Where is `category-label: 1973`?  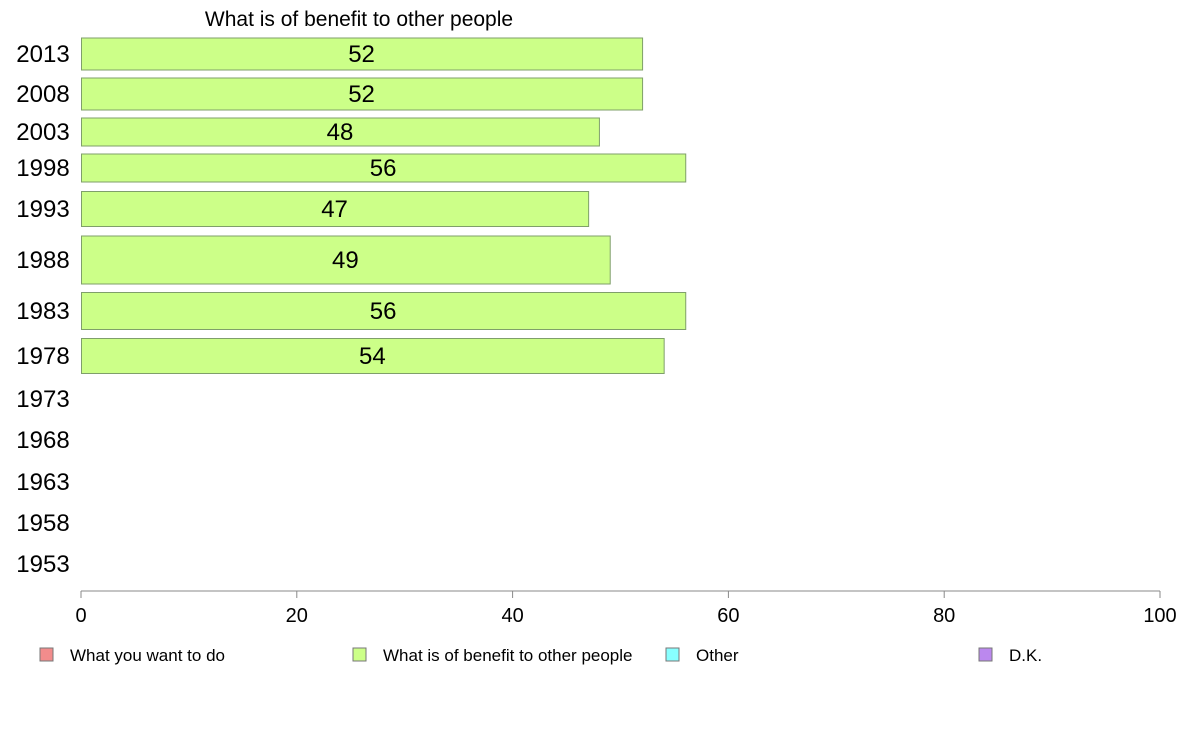 category-label: 1973 is located at coordinates (42, 399).